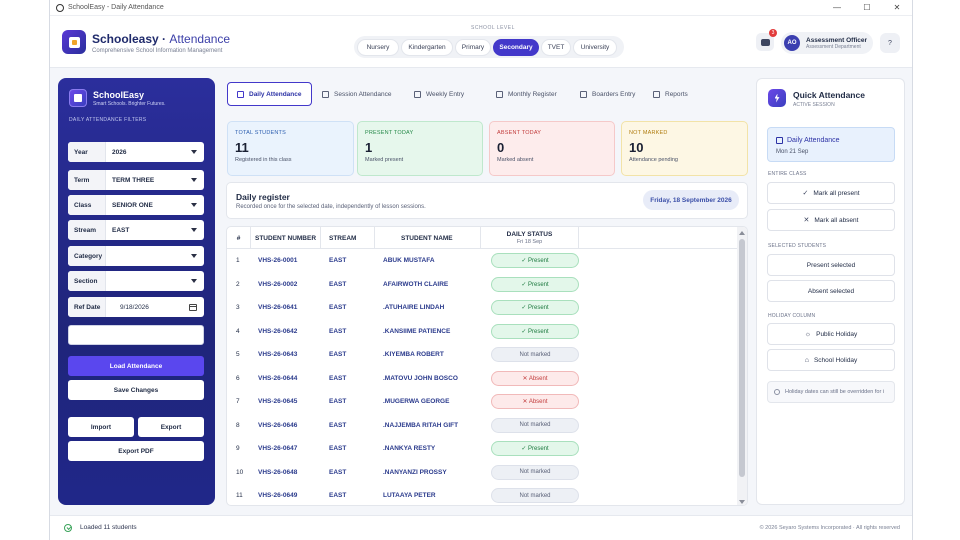  I want to click on chevron-down-icon, so click(194, 205).